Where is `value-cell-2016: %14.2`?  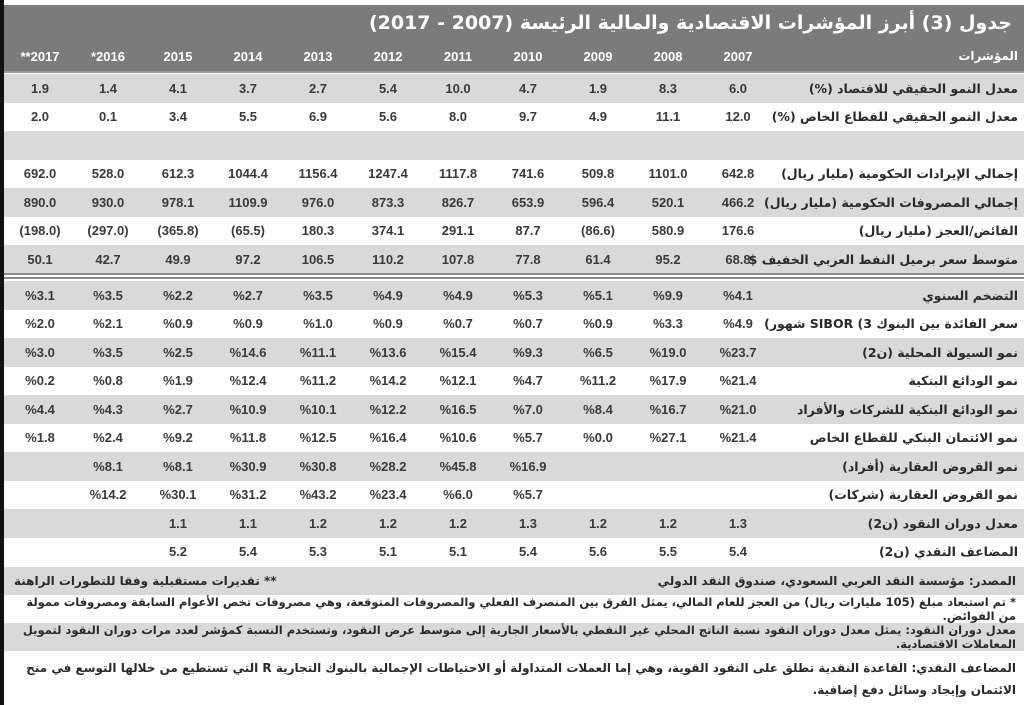
value-cell-2016: %14.2 is located at coordinates (108, 495).